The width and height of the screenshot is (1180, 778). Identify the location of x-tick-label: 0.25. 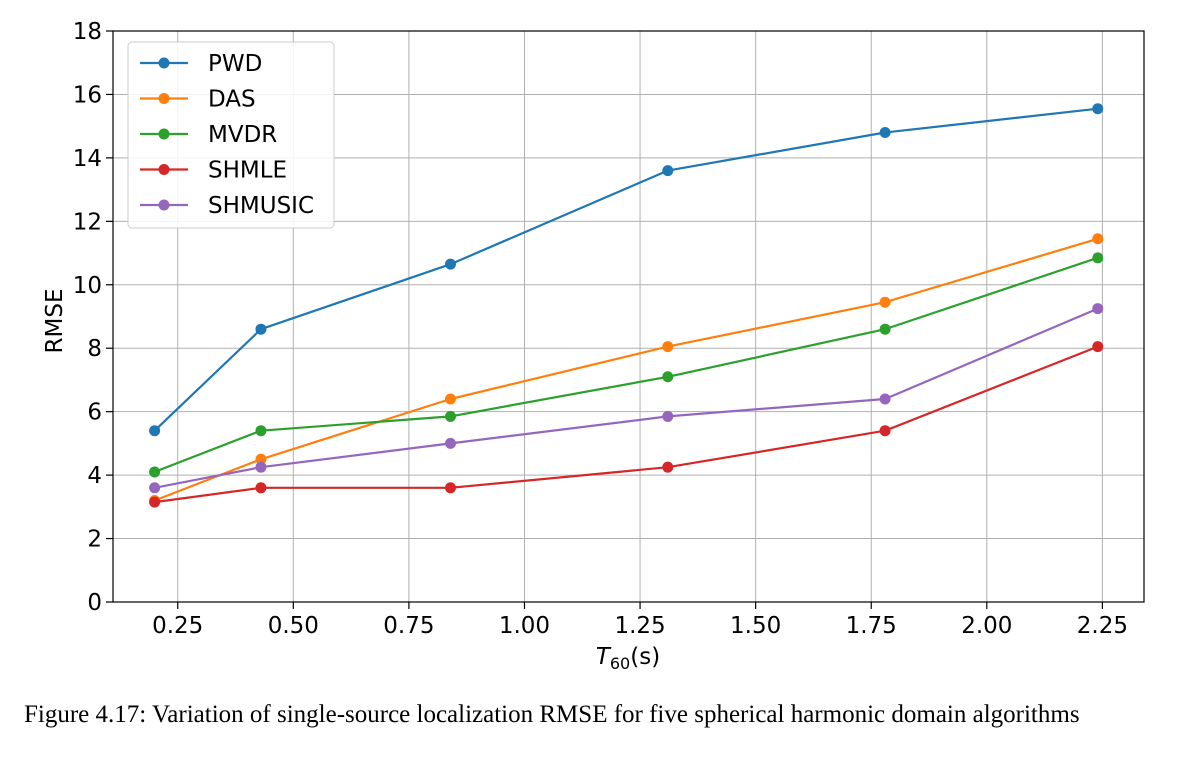
(177, 626).